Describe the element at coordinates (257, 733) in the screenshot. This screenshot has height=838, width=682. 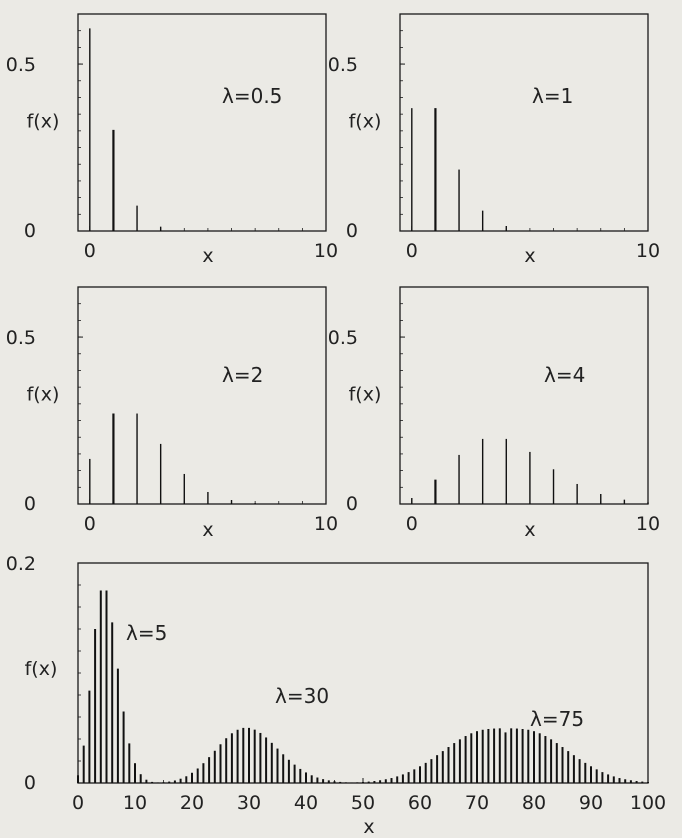
I see `series-lambda-2: λ=30` at that location.